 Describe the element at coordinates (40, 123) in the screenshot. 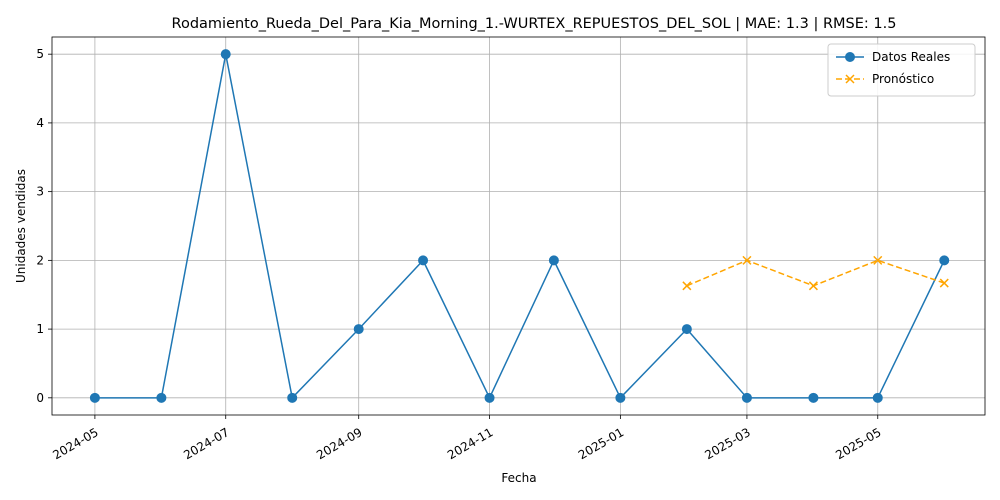

I see `y-tick-label: 4` at that location.